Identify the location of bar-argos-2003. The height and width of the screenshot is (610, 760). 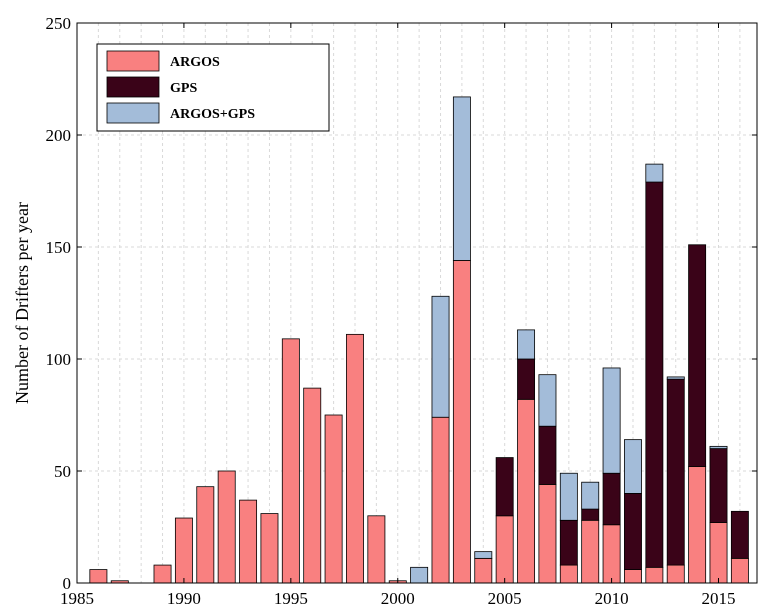
(461, 422).